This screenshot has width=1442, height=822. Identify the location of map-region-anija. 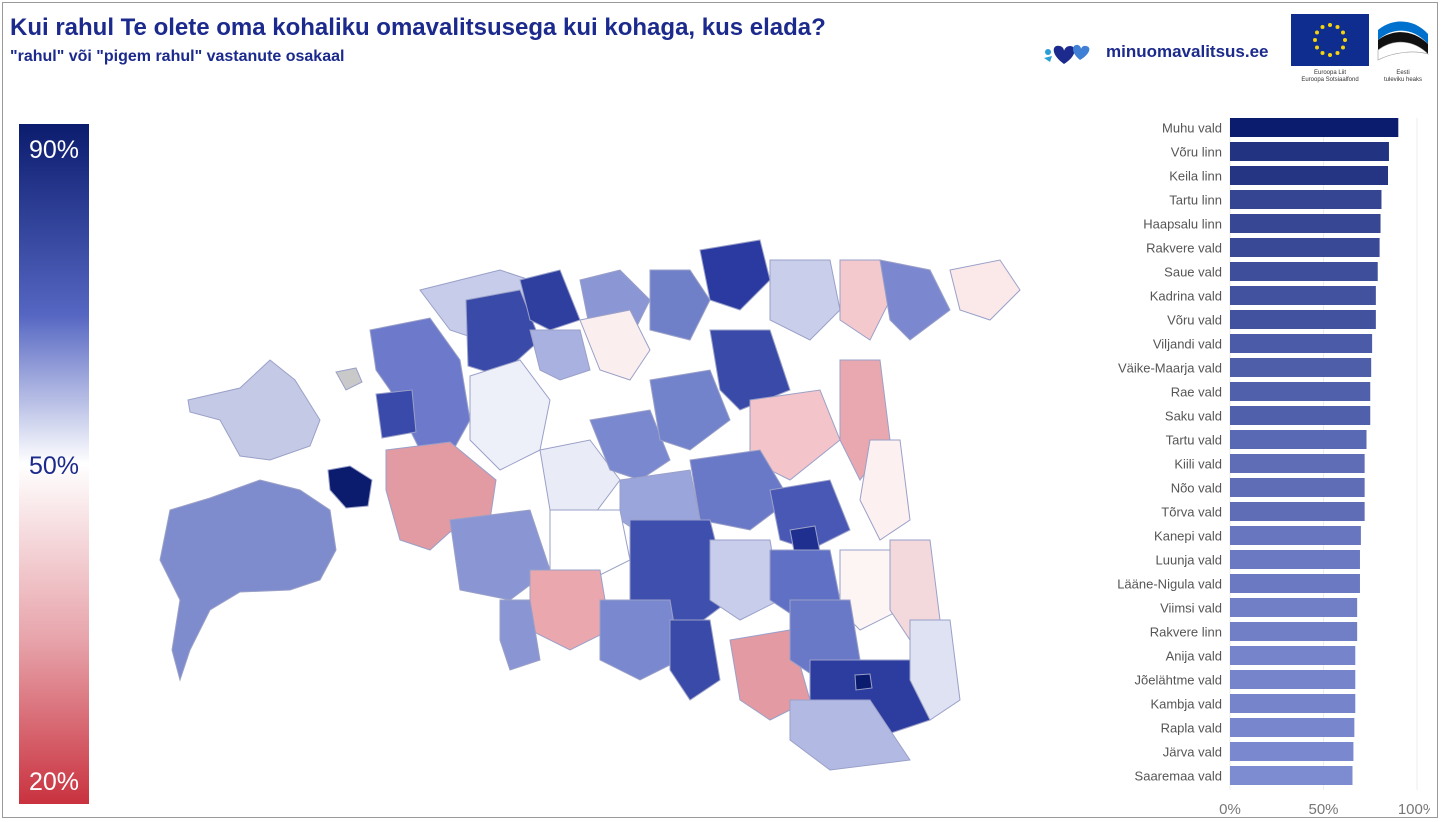
(680, 305).